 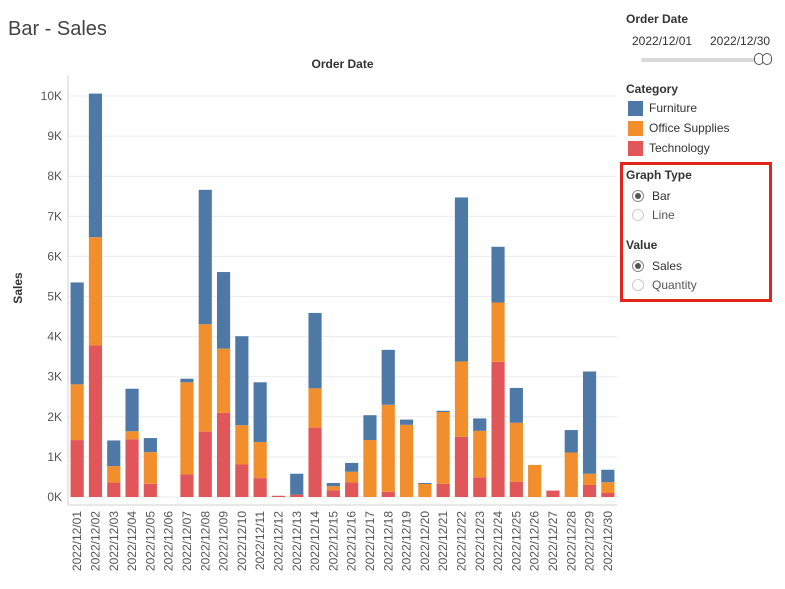 What do you see at coordinates (516, 541) in the screenshot?
I see `x-tick-label: 2022/12/25` at bounding box center [516, 541].